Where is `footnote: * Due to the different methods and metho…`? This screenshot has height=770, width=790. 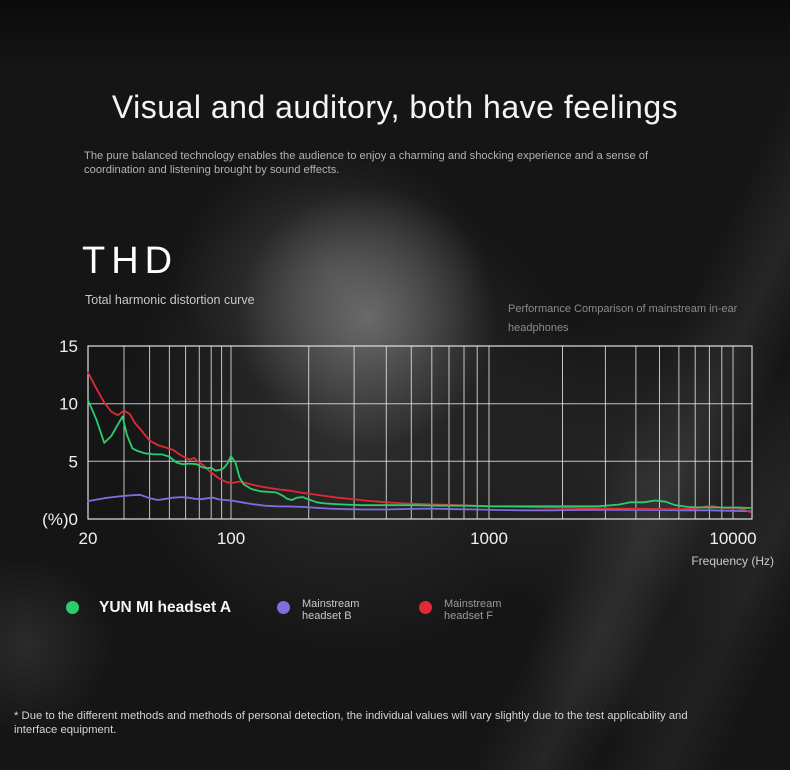 footnote: * Due to the different methods and metho… is located at coordinates (351, 723).